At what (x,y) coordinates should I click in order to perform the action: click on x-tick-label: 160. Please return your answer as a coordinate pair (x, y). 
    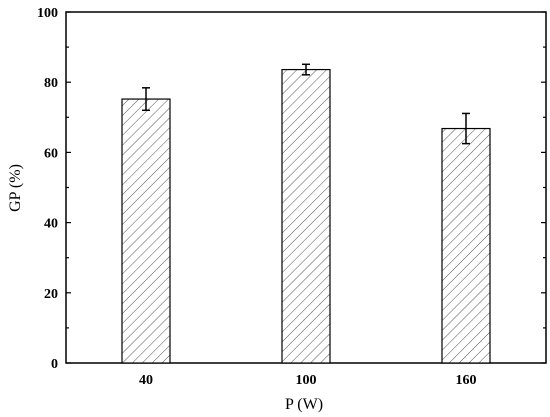
    Looking at the image, I should click on (466, 380).